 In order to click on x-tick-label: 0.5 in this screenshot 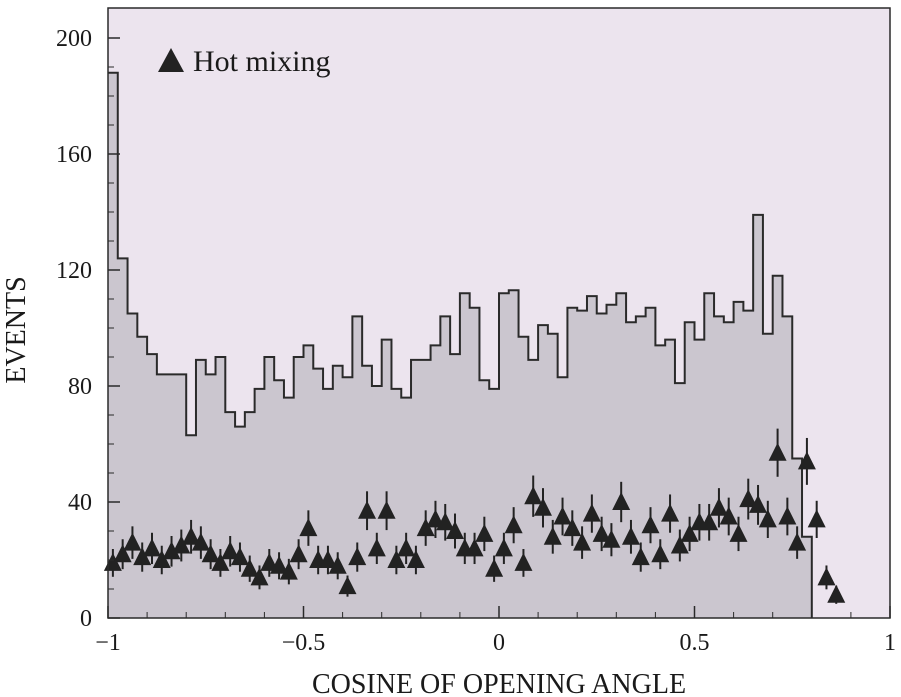, I will do `click(695, 643)`.